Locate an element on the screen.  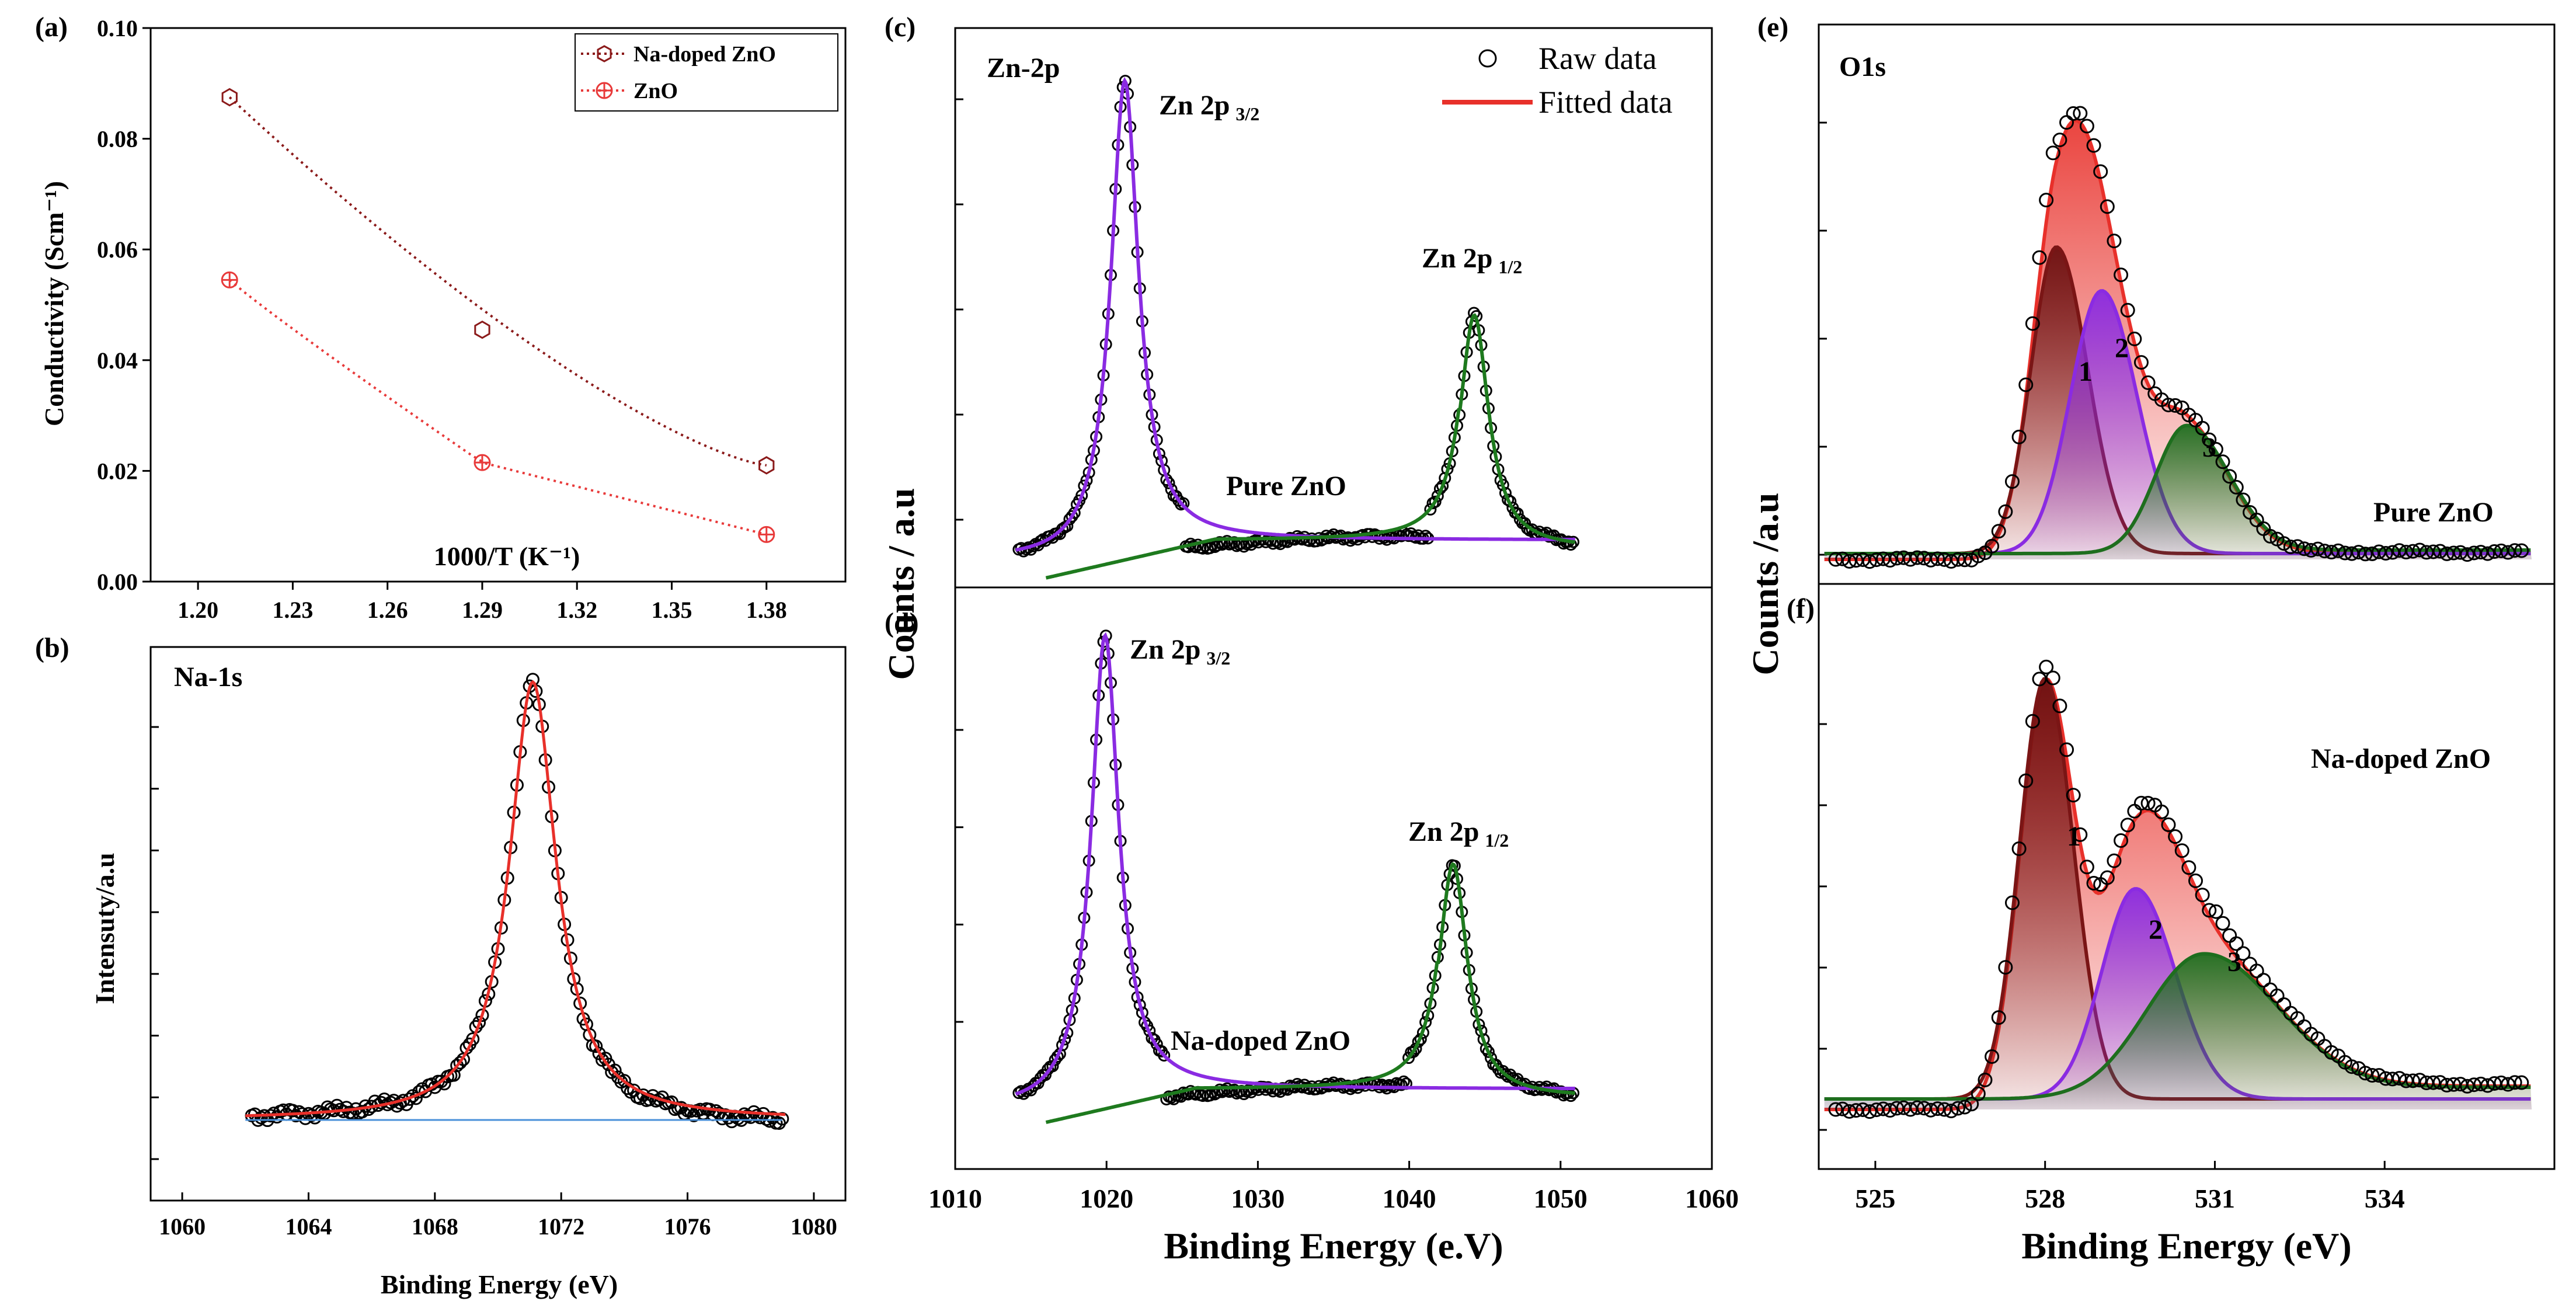
panel-d-y-ticks is located at coordinates (959, 876).